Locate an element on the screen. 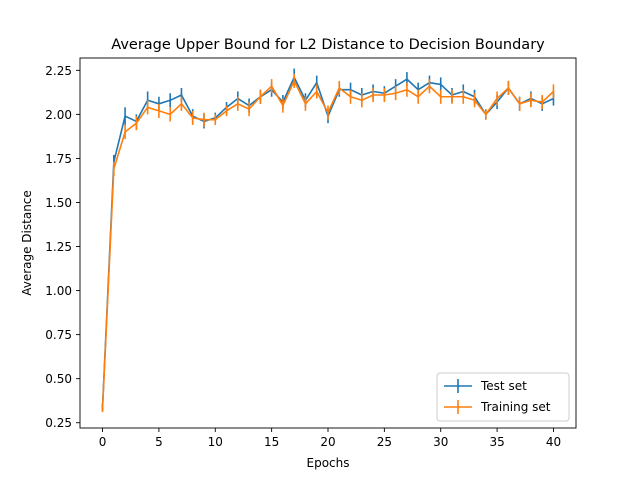  legend-item-test-set: Test set is located at coordinates (485, 386).